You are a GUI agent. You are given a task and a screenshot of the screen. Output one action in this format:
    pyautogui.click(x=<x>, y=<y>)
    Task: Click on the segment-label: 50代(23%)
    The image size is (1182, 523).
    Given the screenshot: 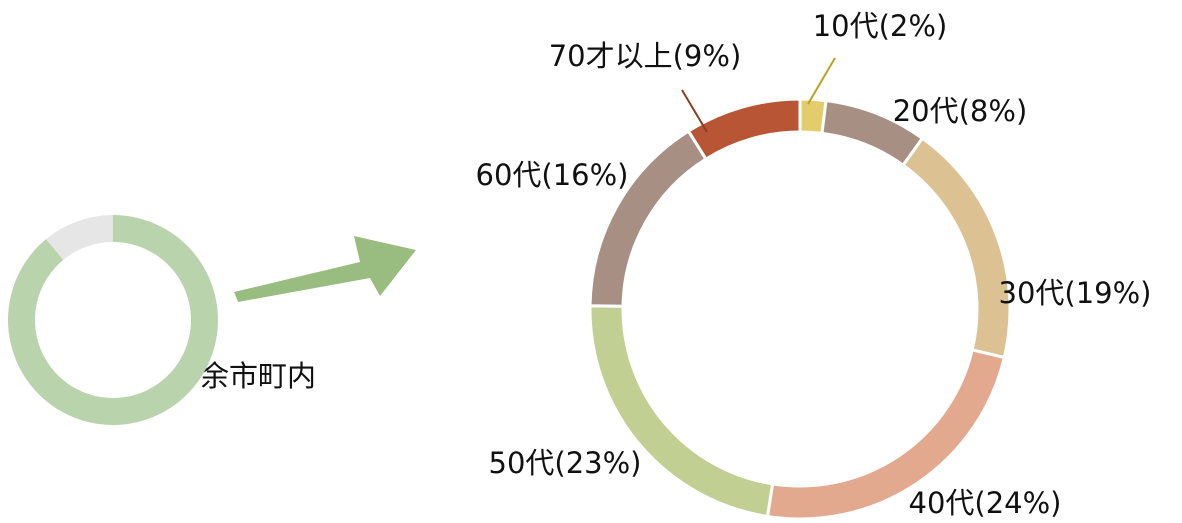 What is the action you would take?
    pyautogui.click(x=565, y=463)
    